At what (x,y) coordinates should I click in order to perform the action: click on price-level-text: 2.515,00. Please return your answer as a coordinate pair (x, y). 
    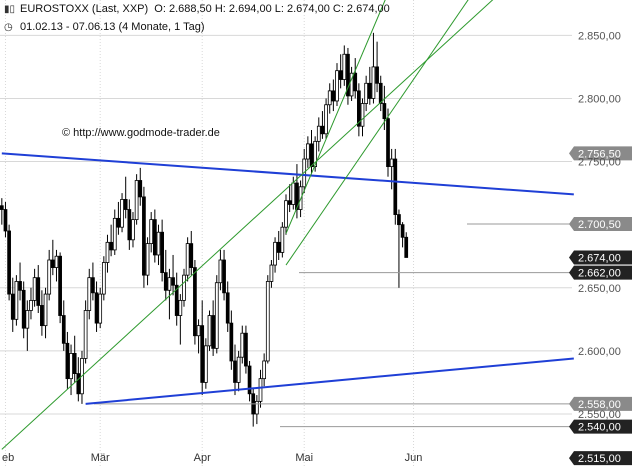
    Looking at the image, I should click on (599, 459).